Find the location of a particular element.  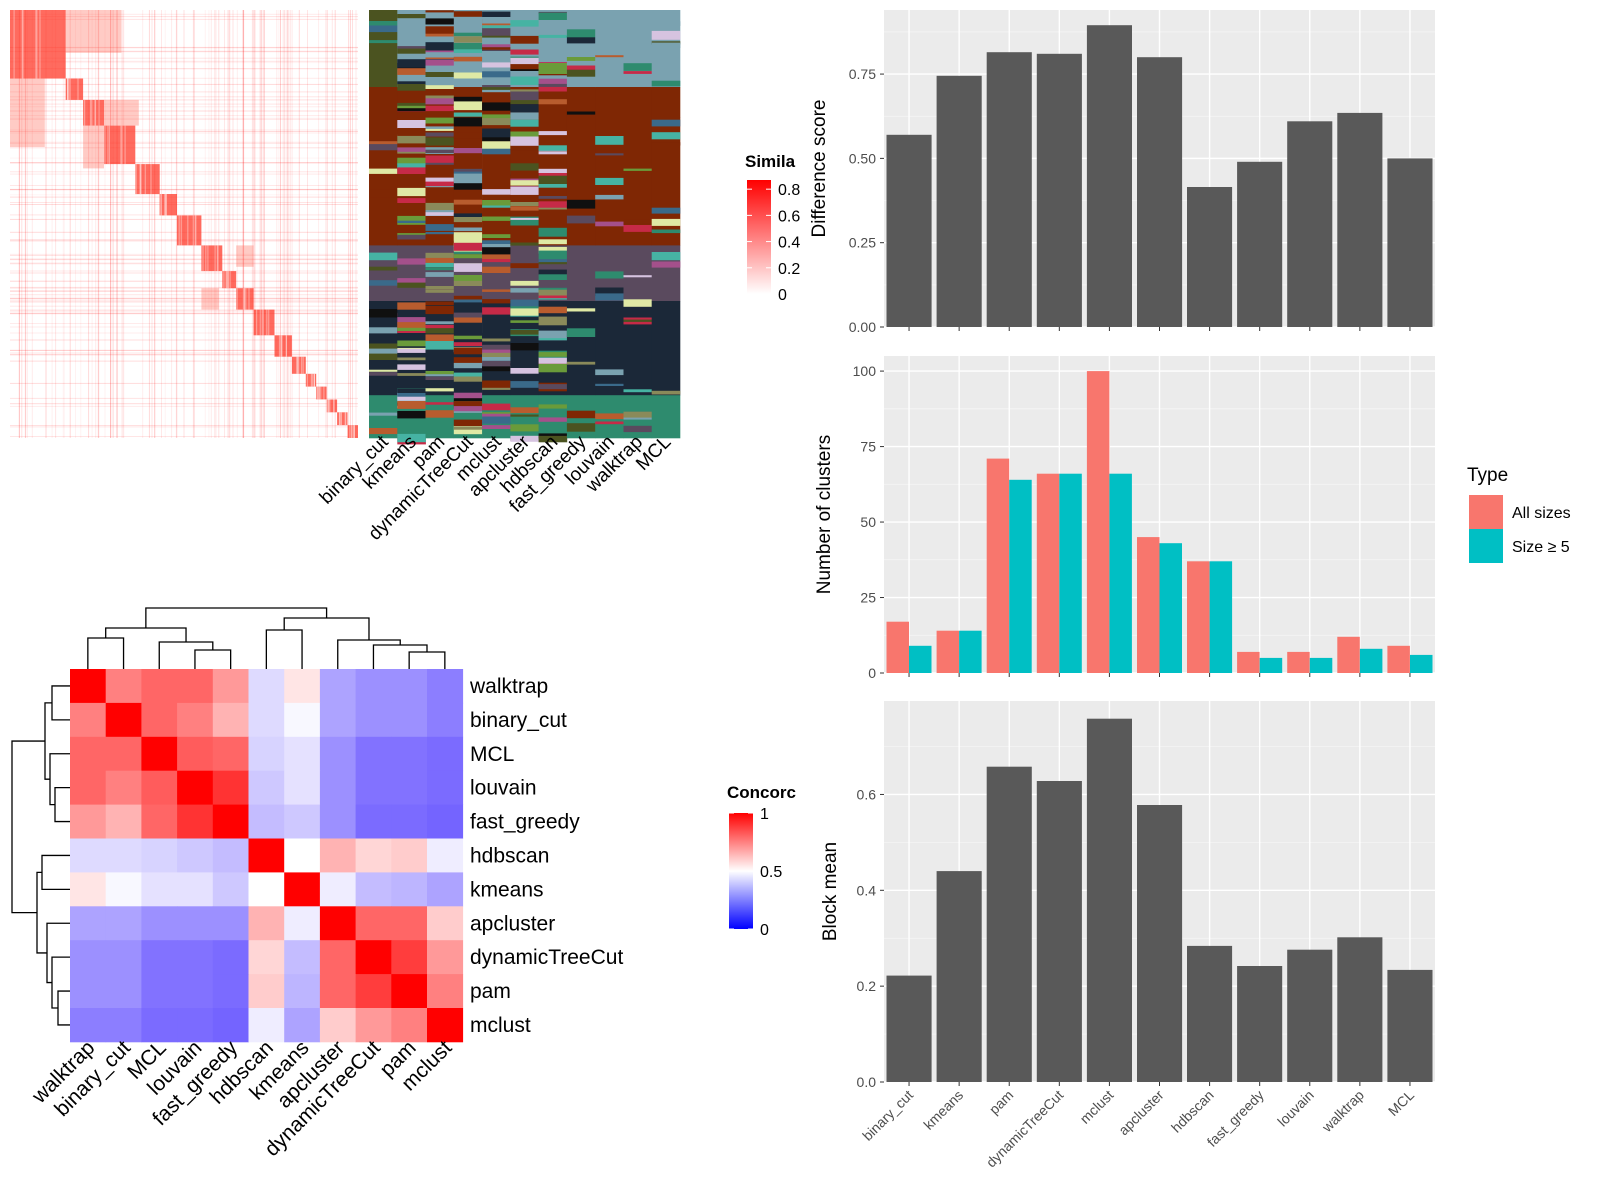

y-tick-label: 0.50 is located at coordinates (862, 158).